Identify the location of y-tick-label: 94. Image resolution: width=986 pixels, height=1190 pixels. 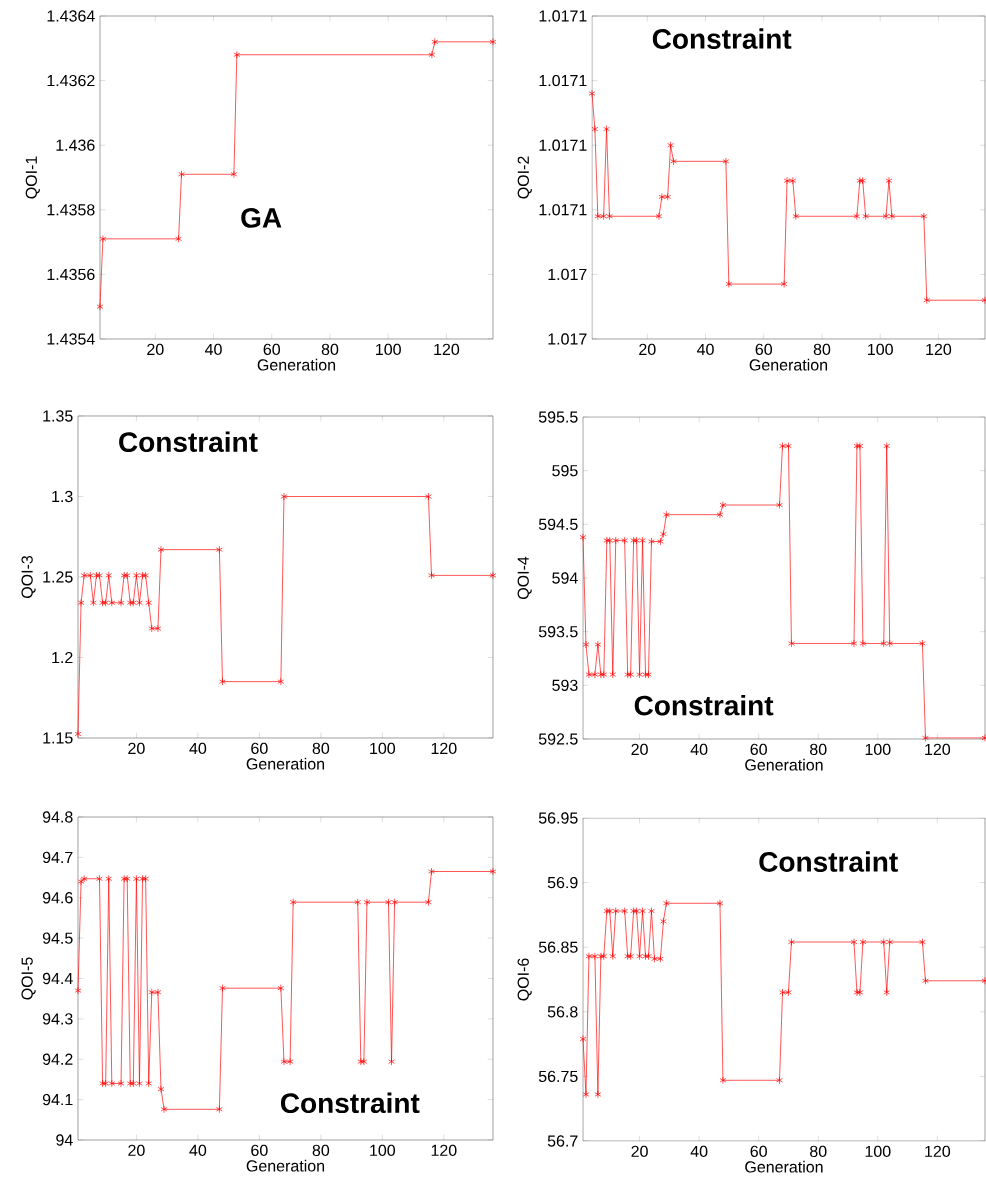
(64, 1140).